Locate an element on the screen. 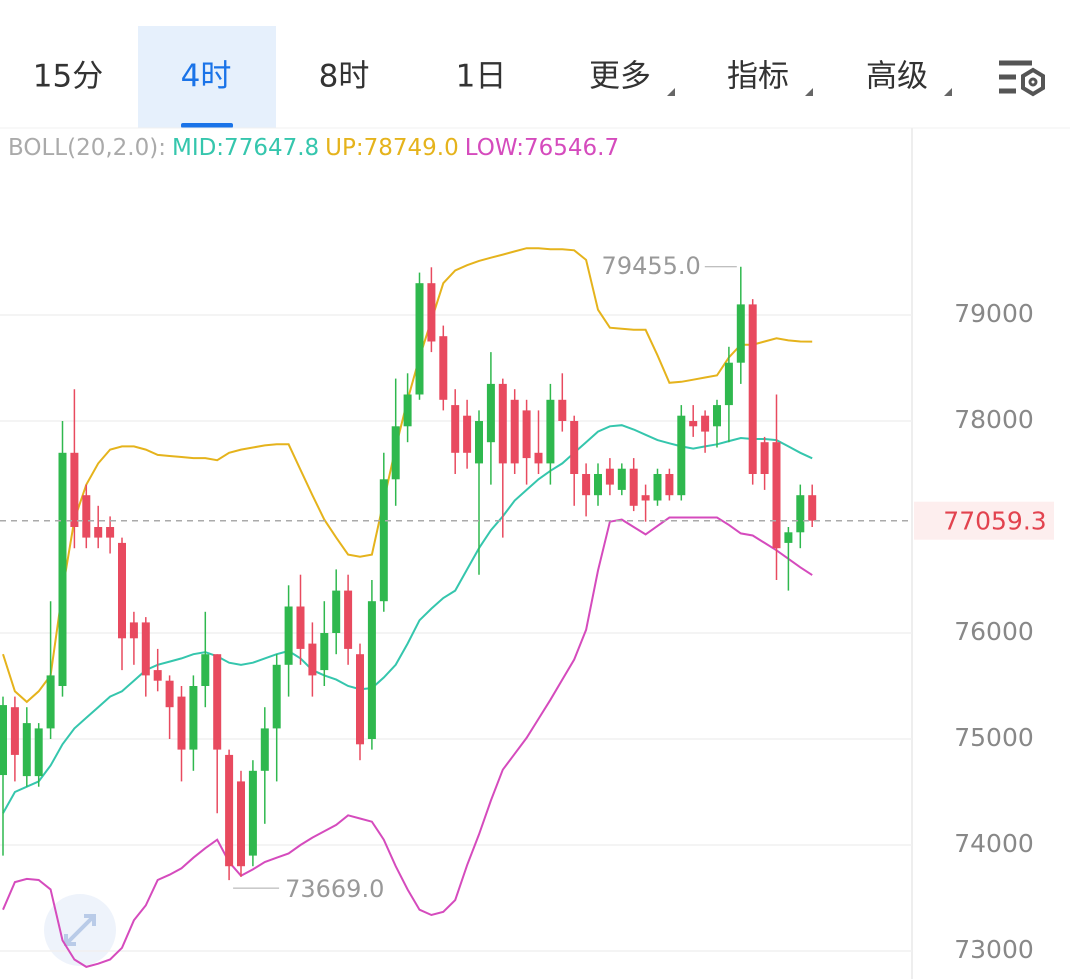 The image size is (1070, 979). band-legend: MID:77647.8 is located at coordinates (245, 148).